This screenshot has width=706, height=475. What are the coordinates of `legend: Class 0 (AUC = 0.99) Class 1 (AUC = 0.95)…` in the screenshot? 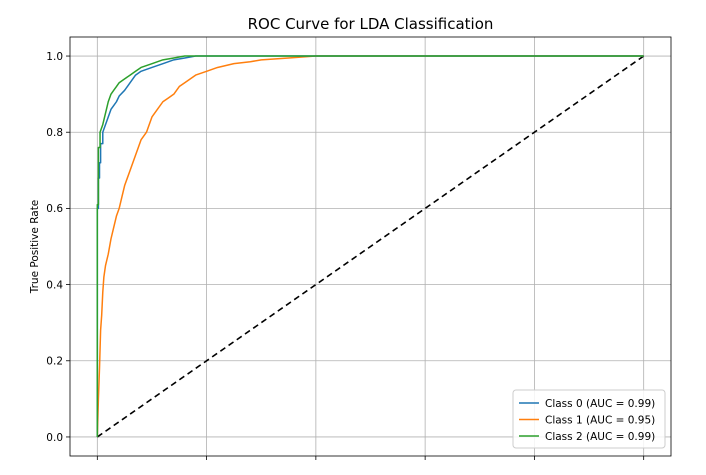 It's located at (589, 419).